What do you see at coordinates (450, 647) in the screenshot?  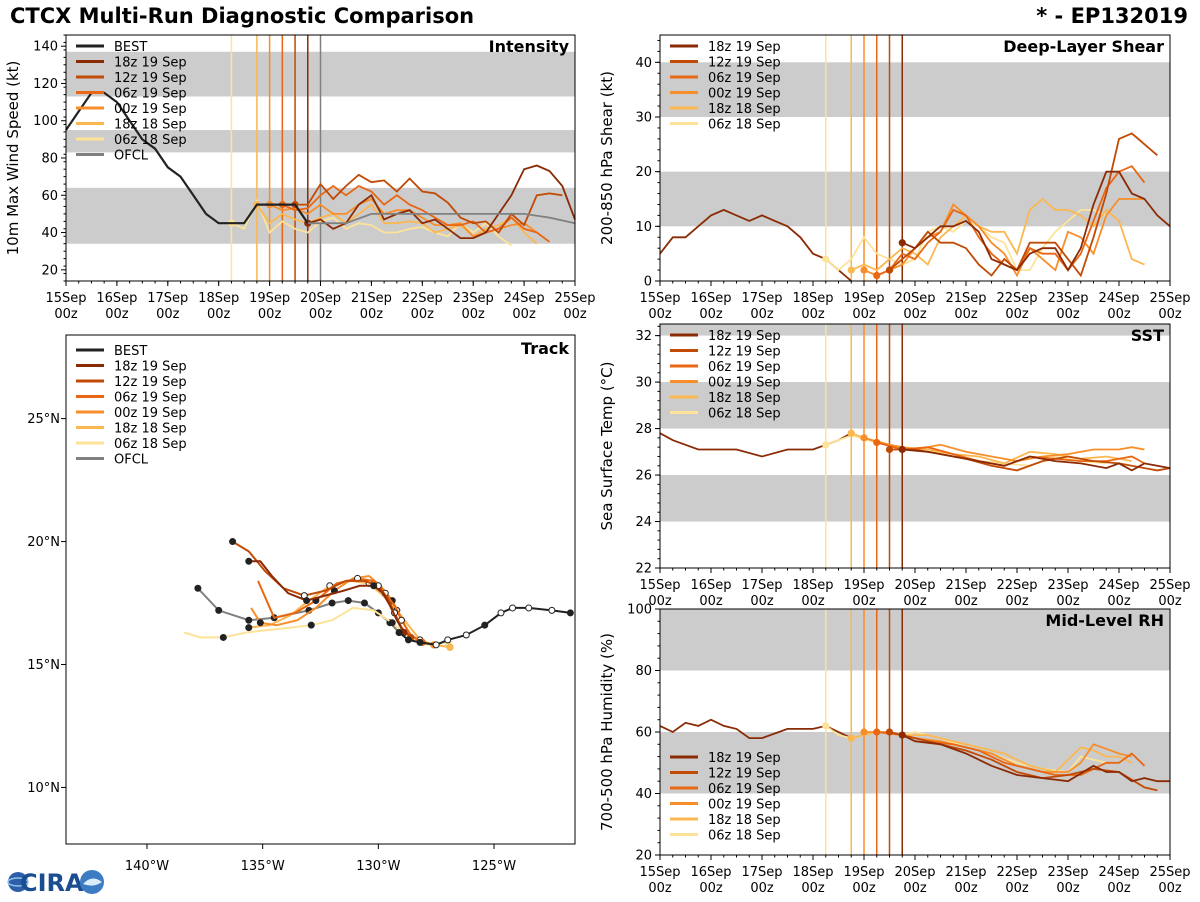 I see `track-start-18z-18-sep` at bounding box center [450, 647].